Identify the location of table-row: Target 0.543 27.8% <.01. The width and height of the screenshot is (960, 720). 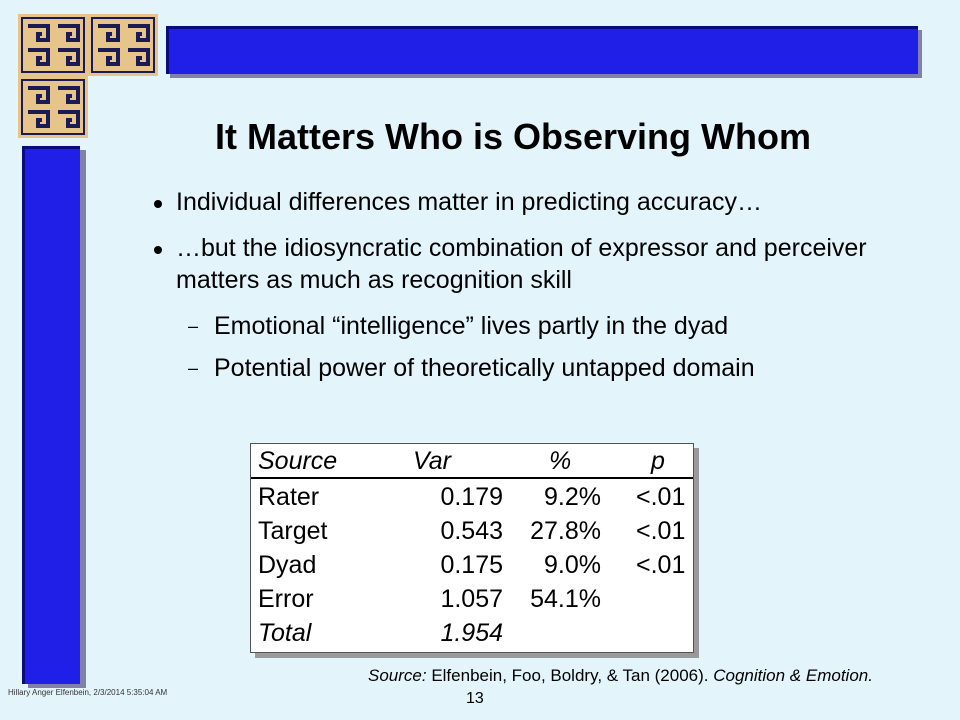
(472, 531).